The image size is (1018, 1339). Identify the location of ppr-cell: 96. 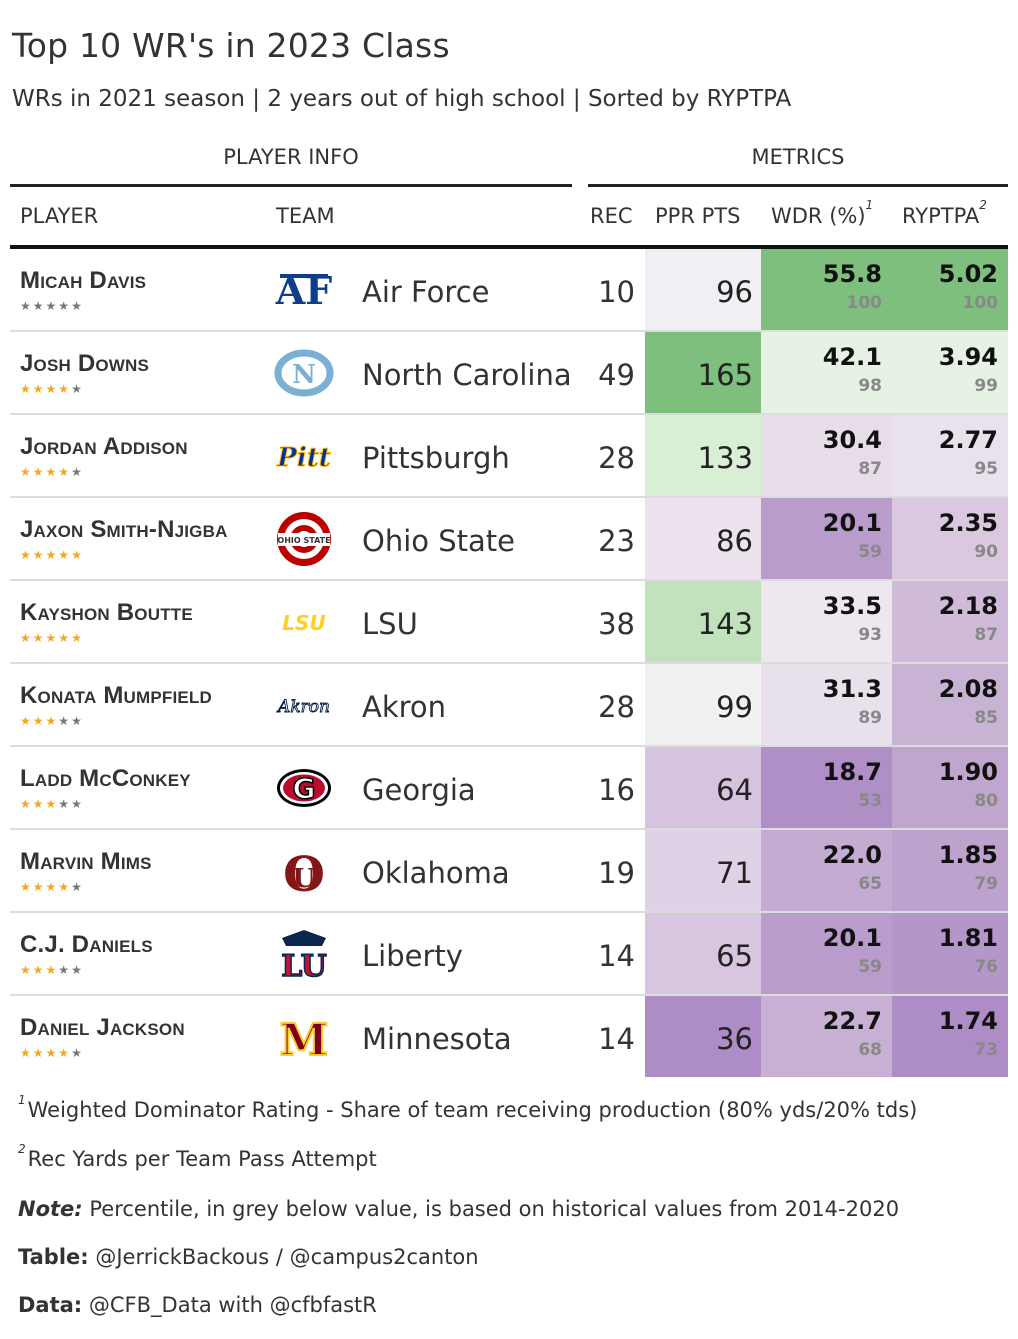
(703, 289).